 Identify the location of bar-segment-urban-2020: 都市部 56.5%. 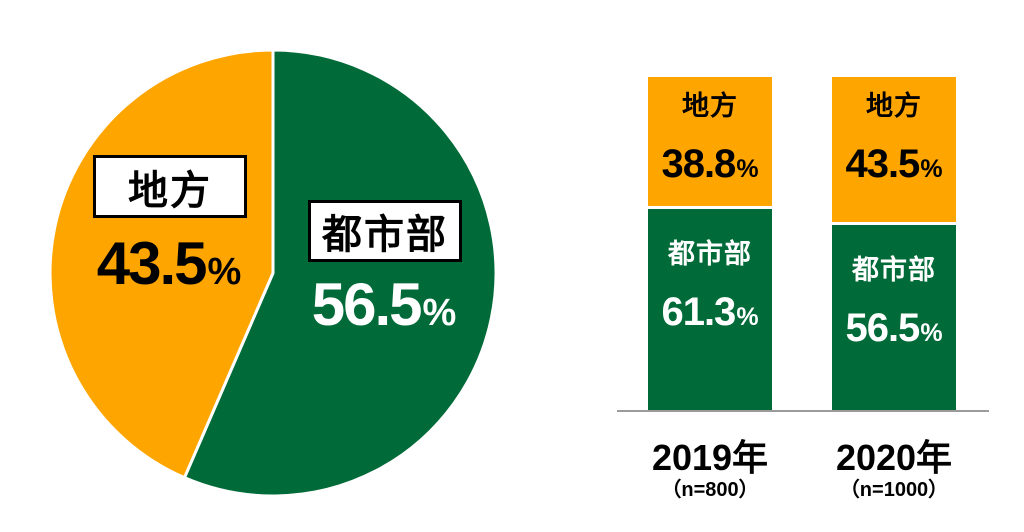
(894, 316).